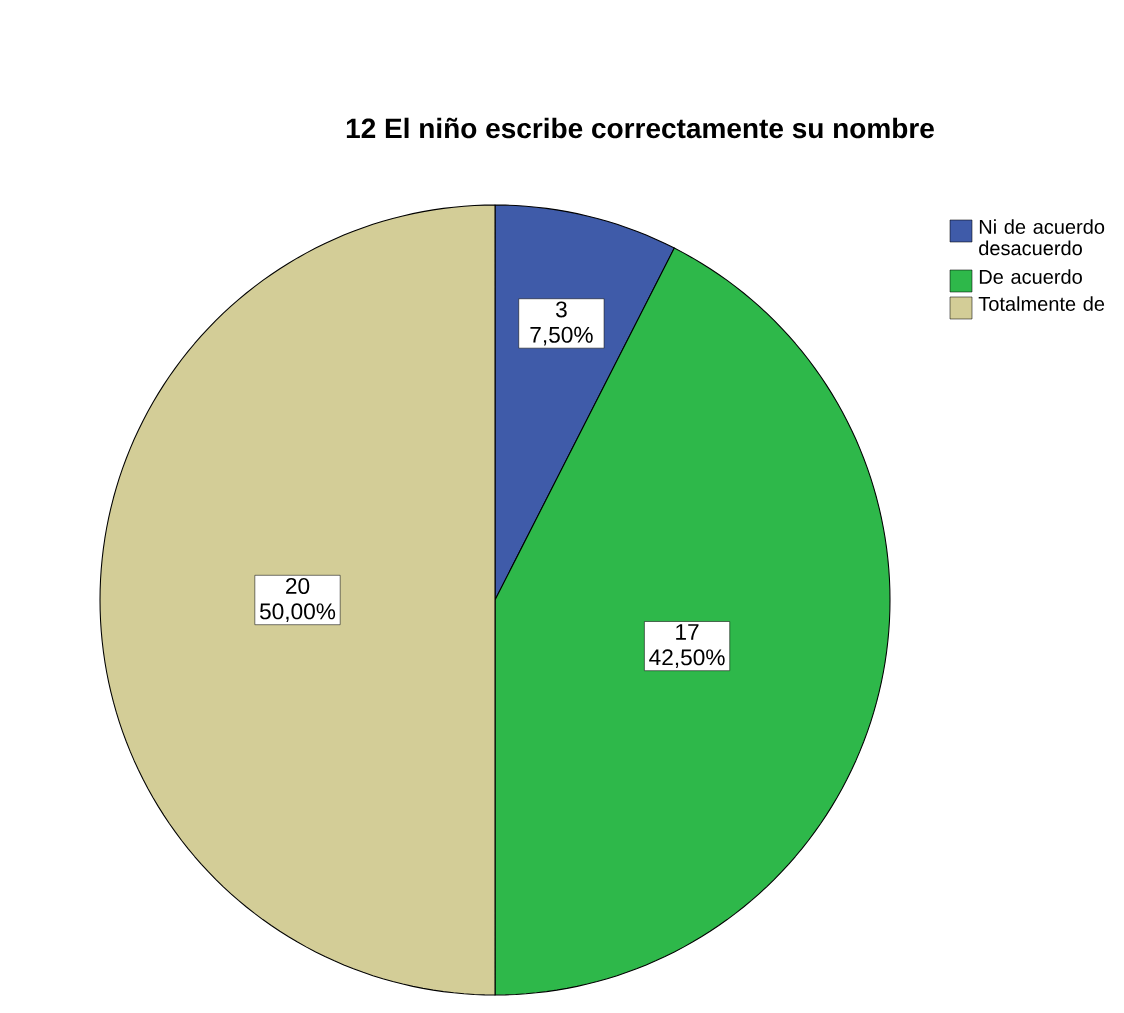 The height and width of the screenshot is (1013, 1124). I want to click on legend-label: Totalmente de, so click(1041, 303).